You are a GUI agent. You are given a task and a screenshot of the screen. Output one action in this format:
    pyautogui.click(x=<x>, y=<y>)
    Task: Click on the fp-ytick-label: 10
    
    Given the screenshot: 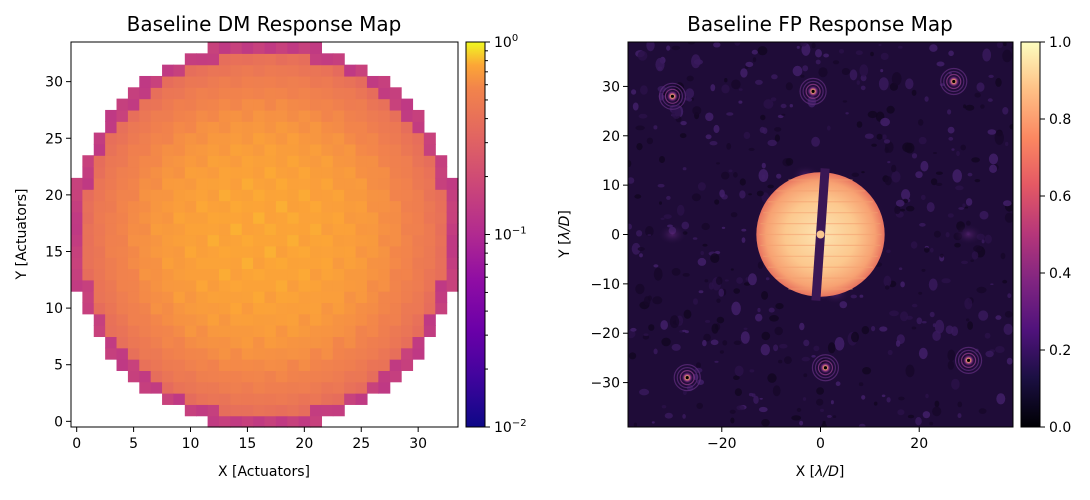 What is the action you would take?
    pyautogui.click(x=611, y=186)
    